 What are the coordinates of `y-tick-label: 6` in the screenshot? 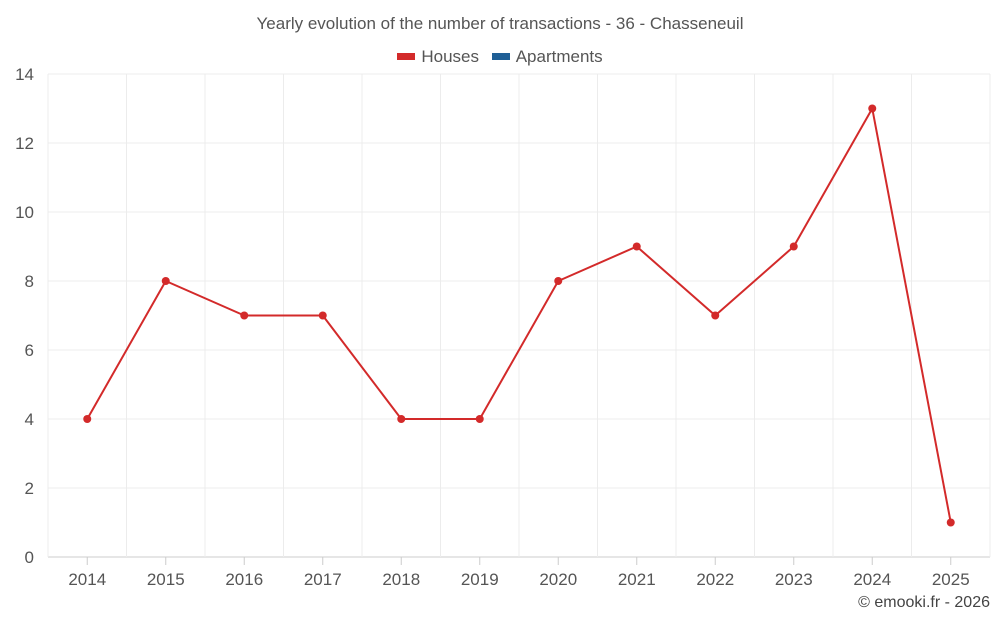 It's located at (29, 350).